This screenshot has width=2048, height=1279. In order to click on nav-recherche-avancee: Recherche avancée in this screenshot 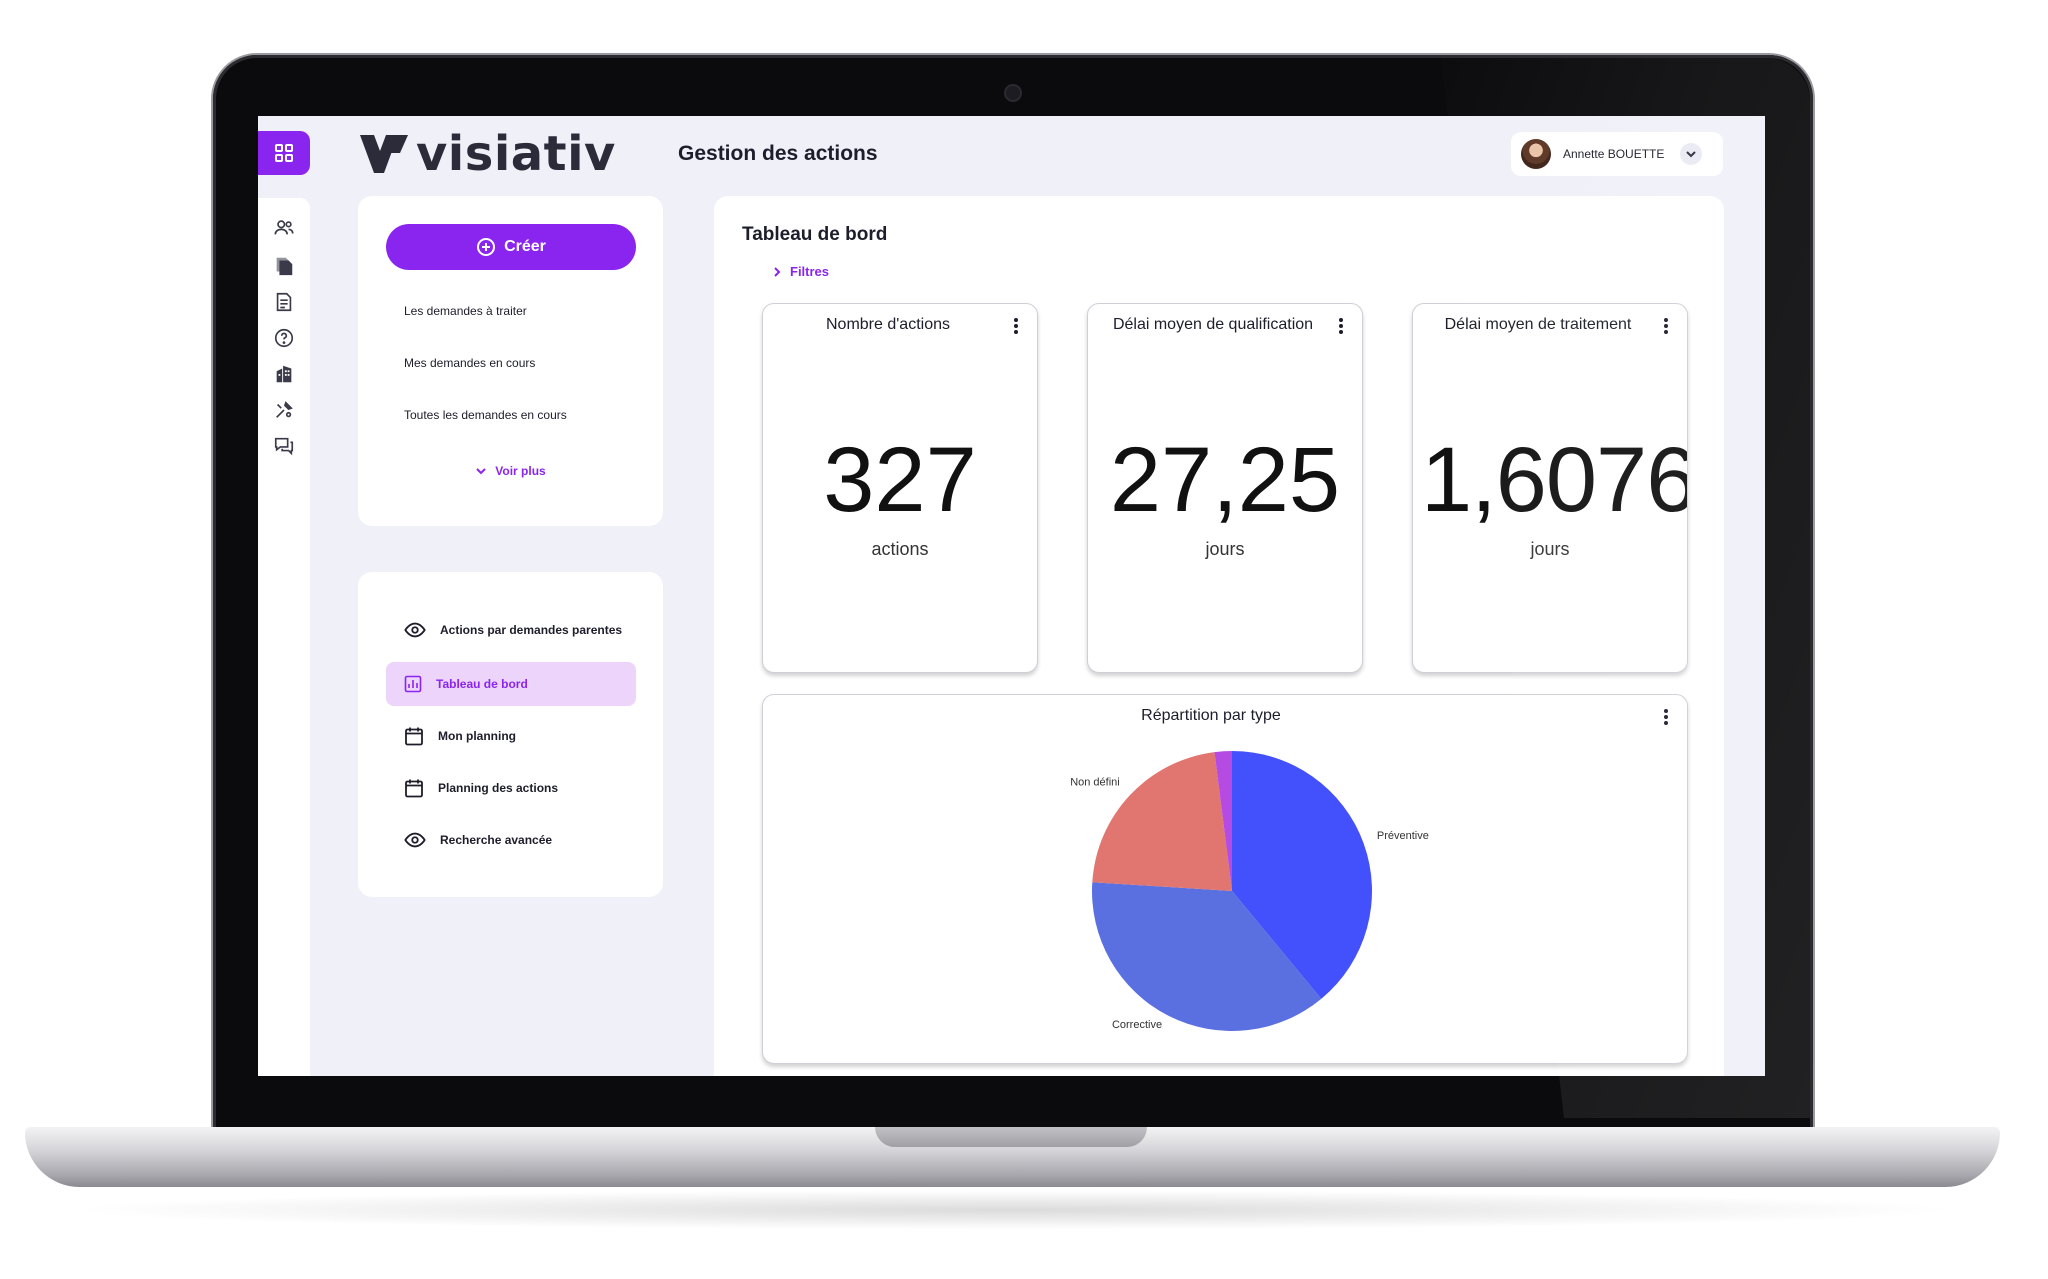, I will do `click(511, 840)`.